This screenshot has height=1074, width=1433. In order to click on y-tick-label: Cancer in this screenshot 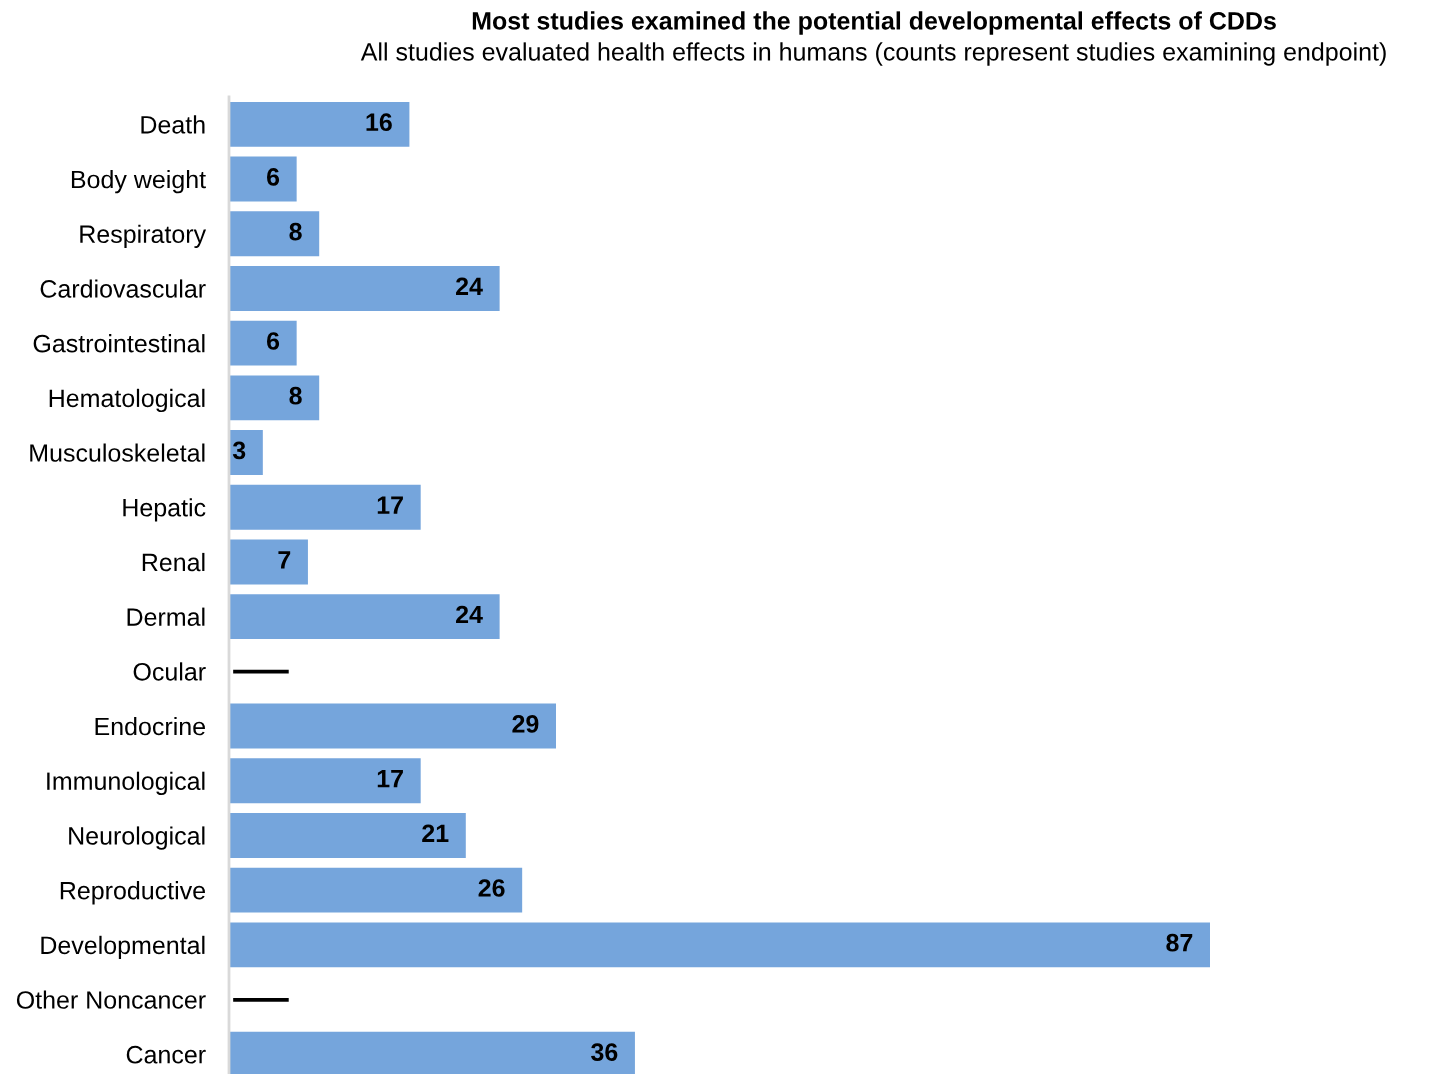, I will do `click(166, 1054)`.